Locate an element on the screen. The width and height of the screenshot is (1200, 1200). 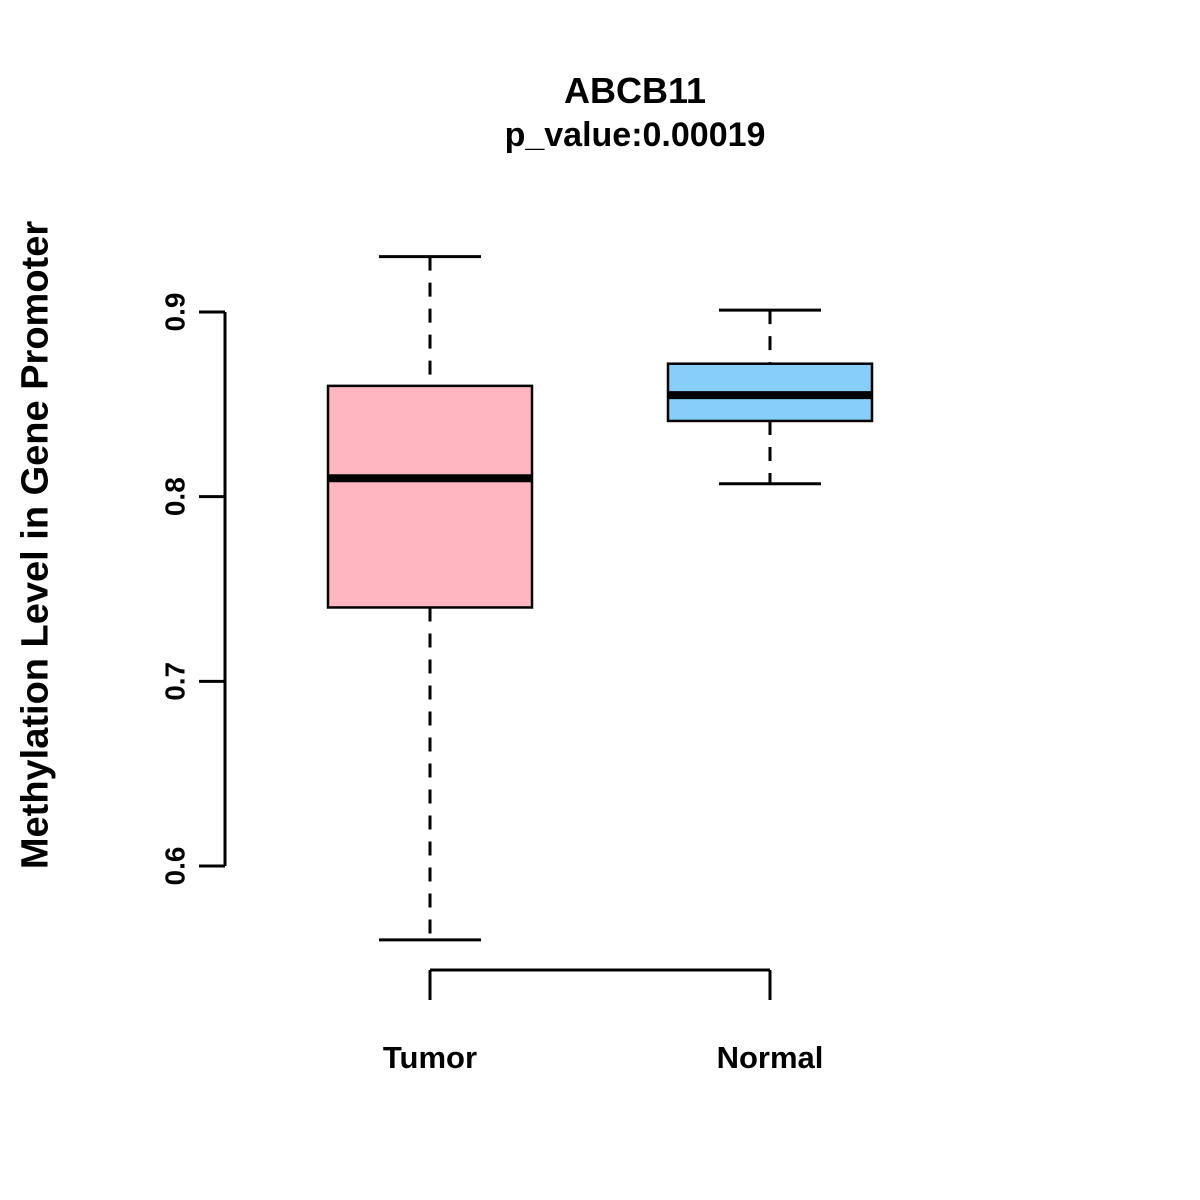
y-tick-label: 0.8 is located at coordinates (174, 496).